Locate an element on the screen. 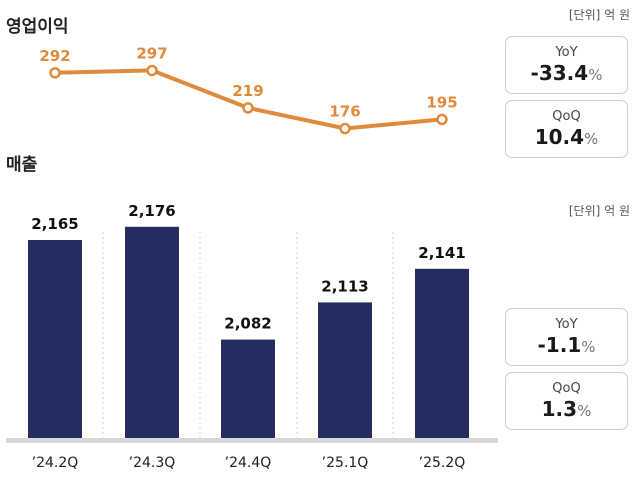 This screenshot has width=634, height=480. x-axis-baseline is located at coordinates (252, 440).